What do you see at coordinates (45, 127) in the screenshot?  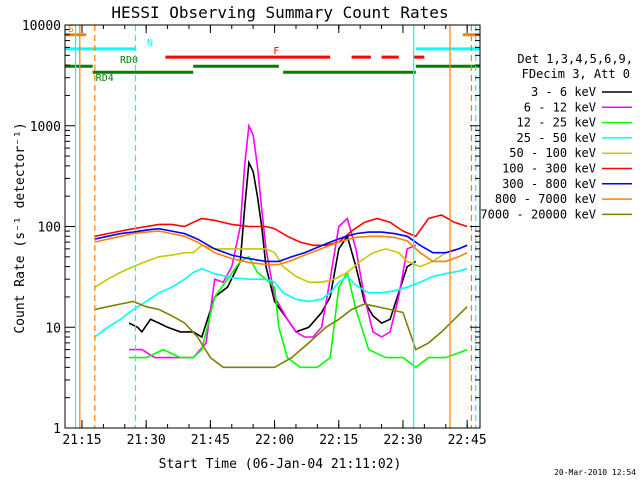 I see `y-tick-label-4: 1000` at bounding box center [45, 127].